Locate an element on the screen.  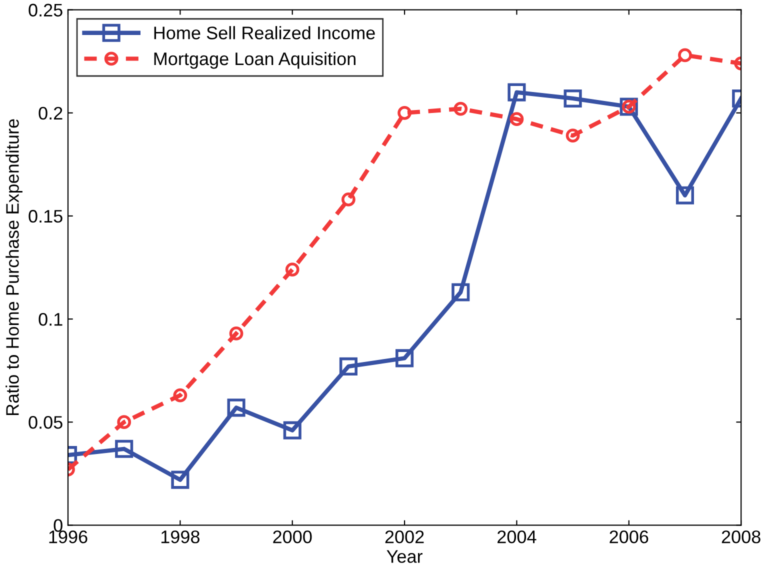
y-tick-label: 0.05 is located at coordinates (45, 422).